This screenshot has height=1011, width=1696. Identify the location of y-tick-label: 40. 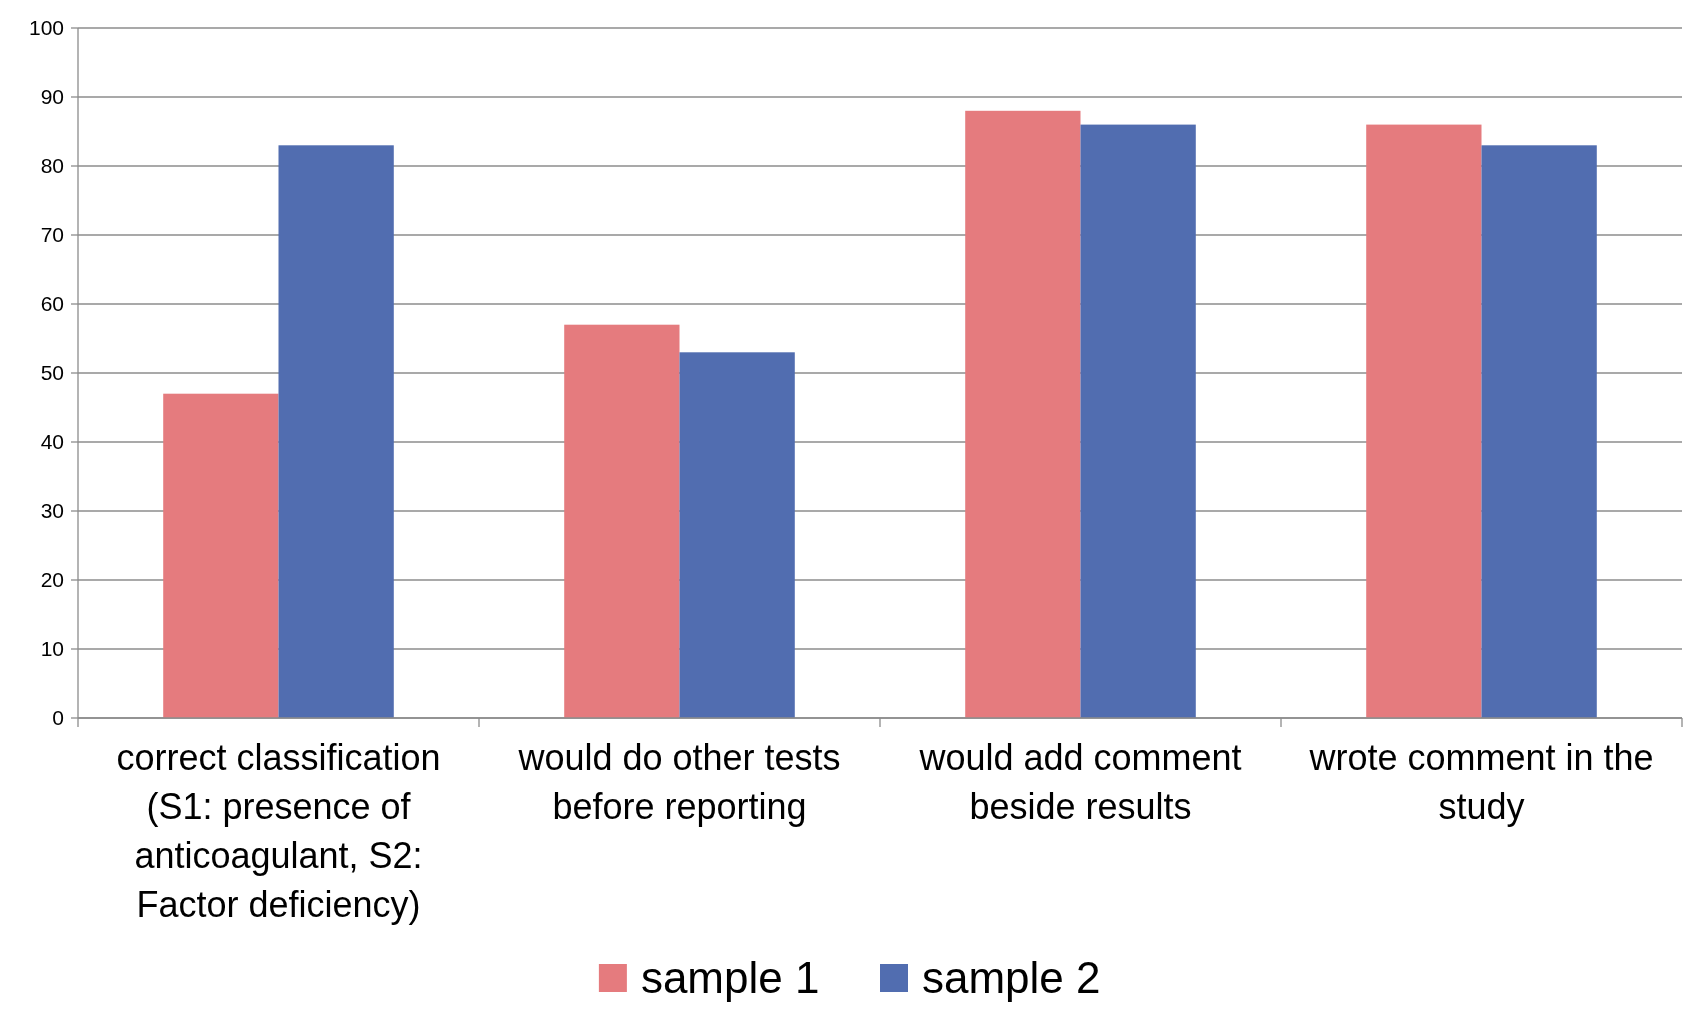
(52, 442).